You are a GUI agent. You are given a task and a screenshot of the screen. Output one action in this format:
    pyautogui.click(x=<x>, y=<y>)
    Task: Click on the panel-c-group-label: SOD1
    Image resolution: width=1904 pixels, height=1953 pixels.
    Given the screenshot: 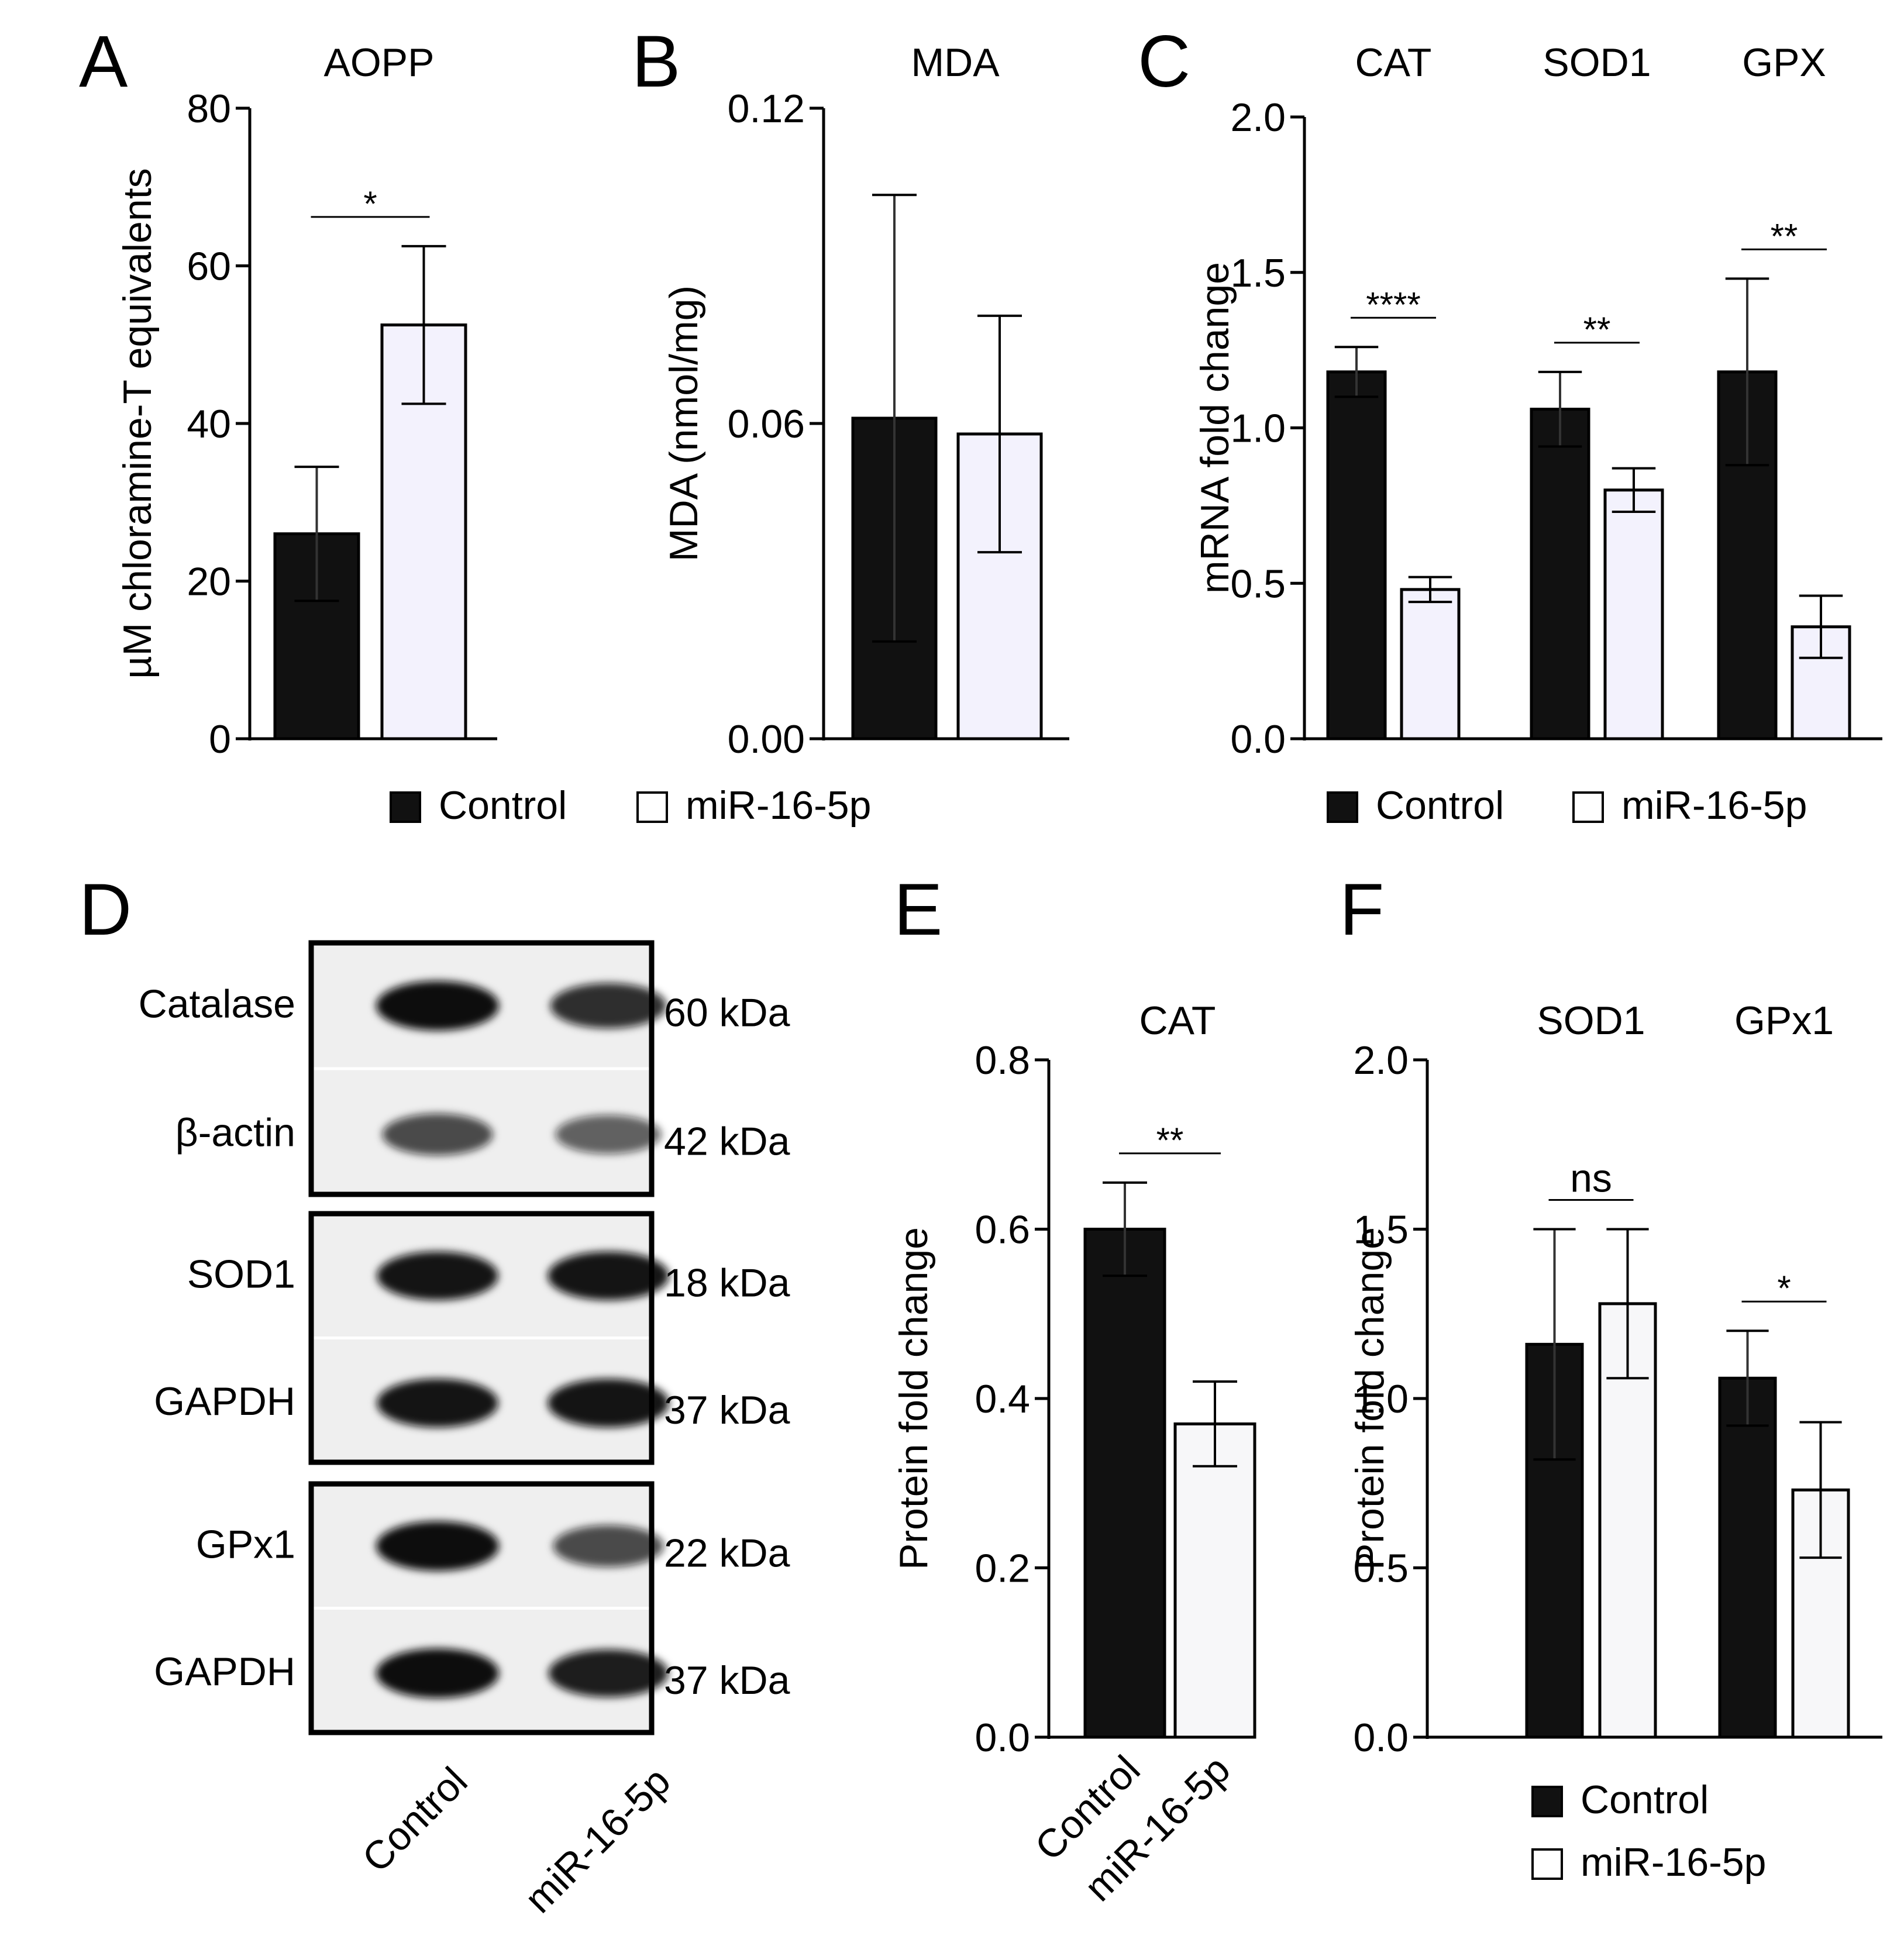 What is the action you would take?
    pyautogui.click(x=1597, y=62)
    